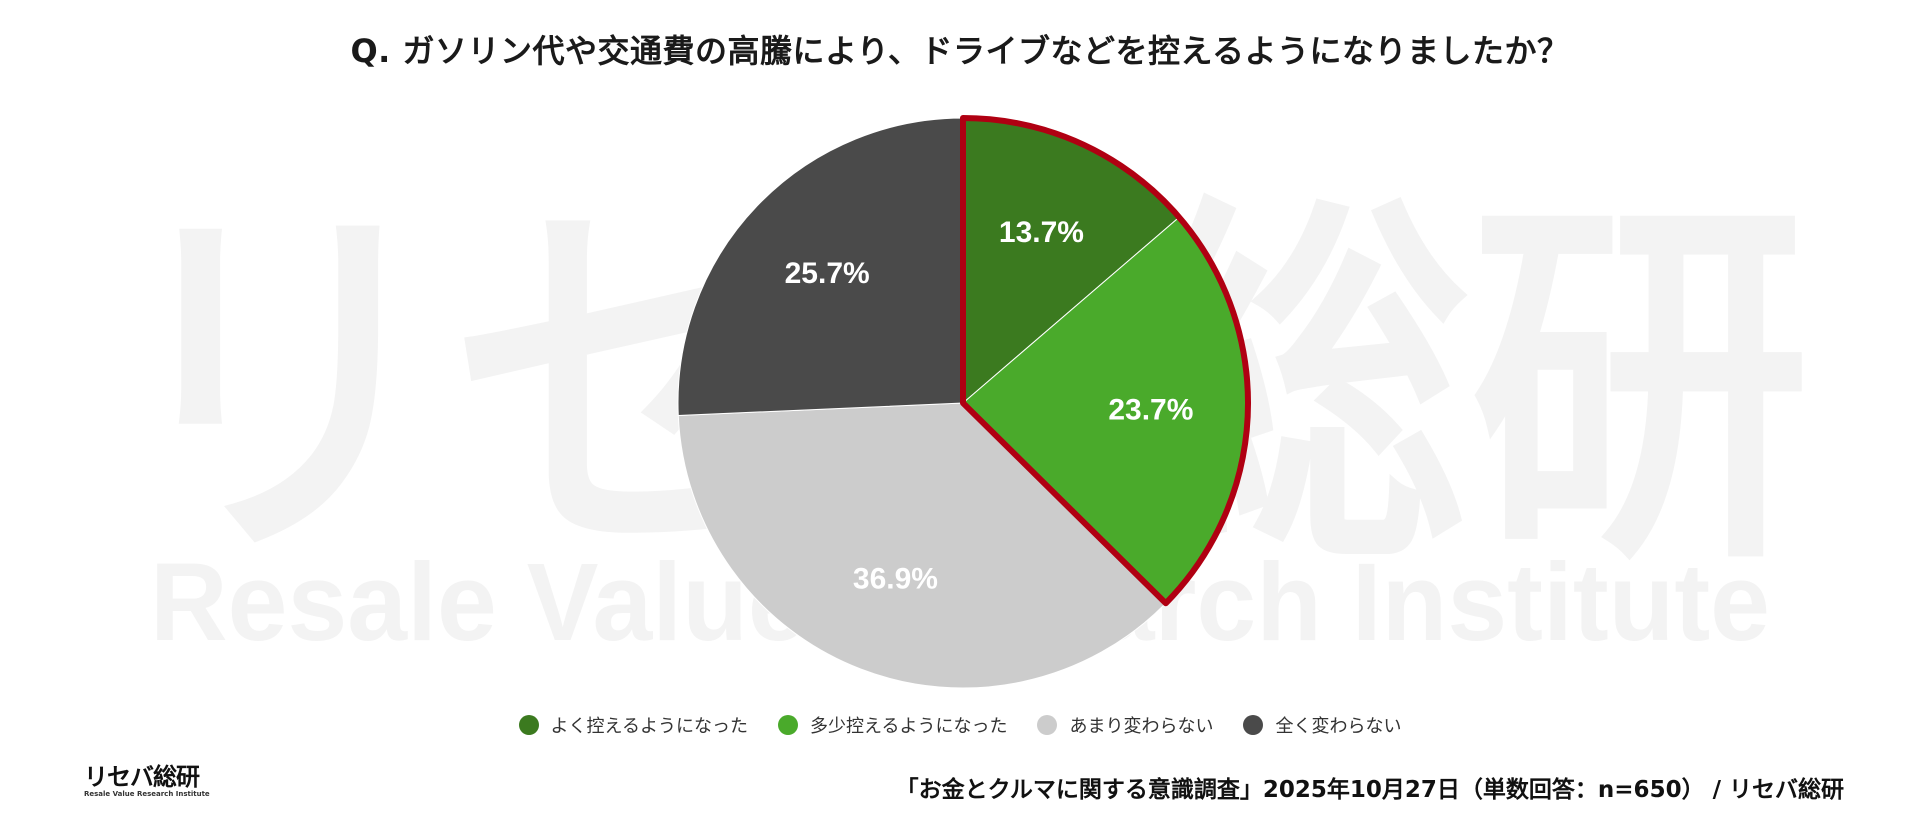  Describe the element at coordinates (960, 51) in the screenshot. I see `chart-title: Q. ガソリン代や交通費の高騰により、ドライブなどを控えるようになりましたか？` at that location.